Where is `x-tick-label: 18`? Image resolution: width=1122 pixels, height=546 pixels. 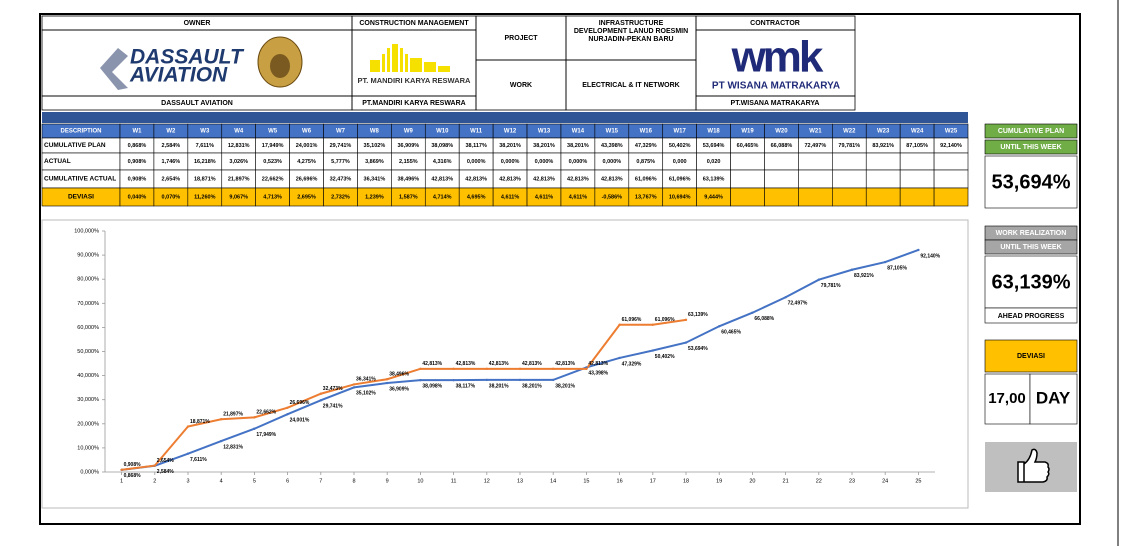 x-tick-label: 18 is located at coordinates (686, 481).